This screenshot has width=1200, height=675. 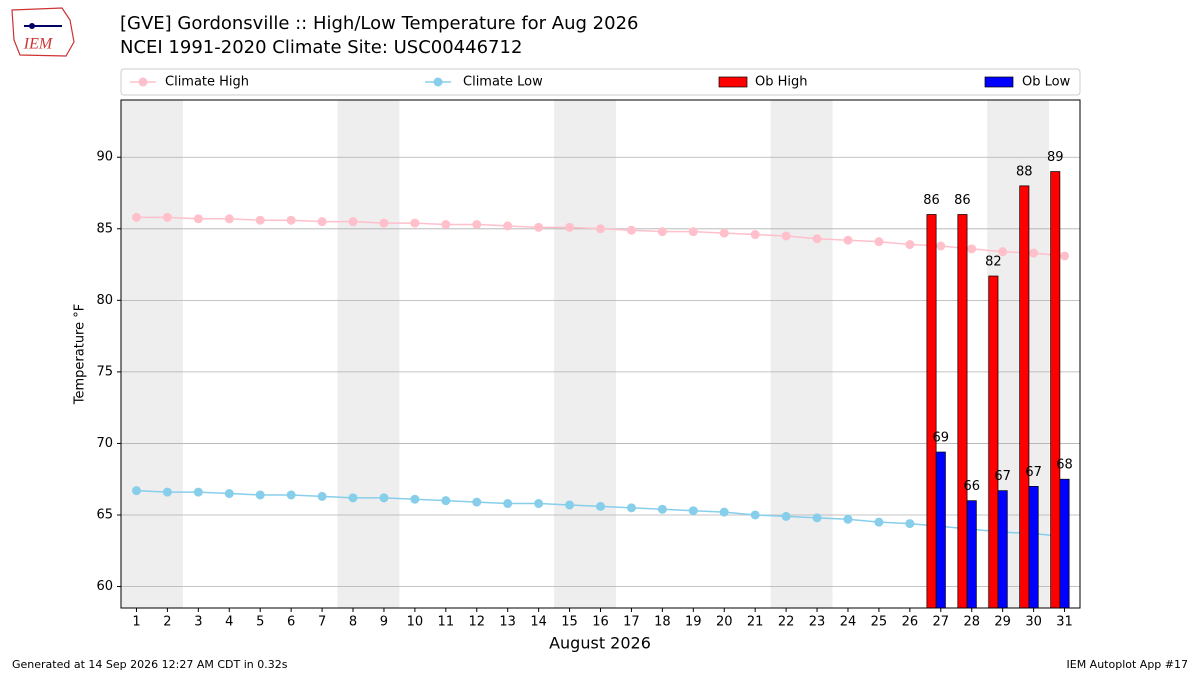 I want to click on legend-swatch, so click(x=733, y=82).